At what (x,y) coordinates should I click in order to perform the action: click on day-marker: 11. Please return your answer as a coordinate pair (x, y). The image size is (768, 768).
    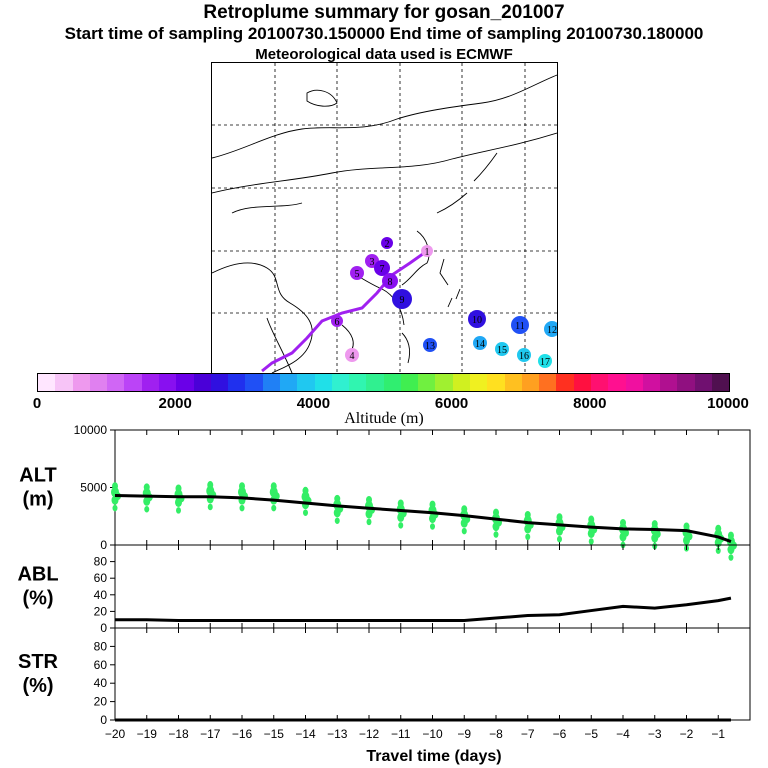
    Looking at the image, I should click on (520, 325).